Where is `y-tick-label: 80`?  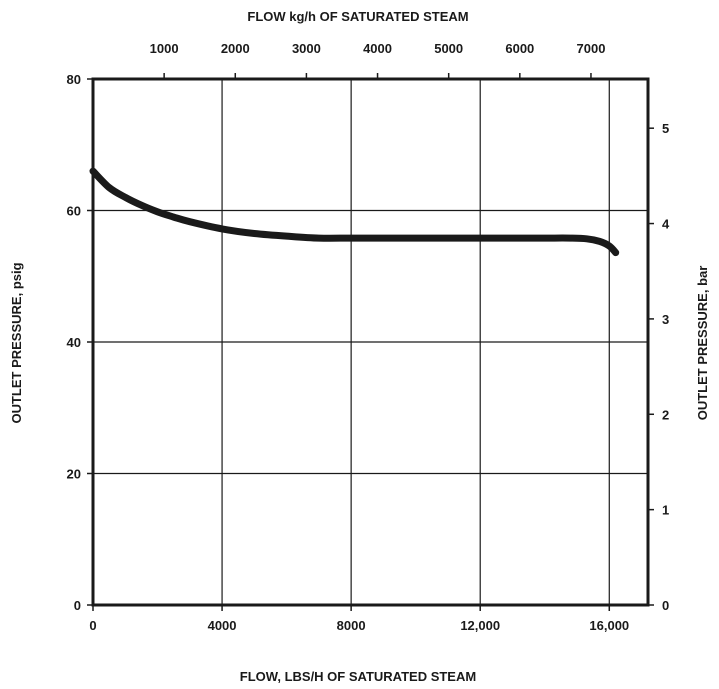 y-tick-label: 80 is located at coordinates (74, 79).